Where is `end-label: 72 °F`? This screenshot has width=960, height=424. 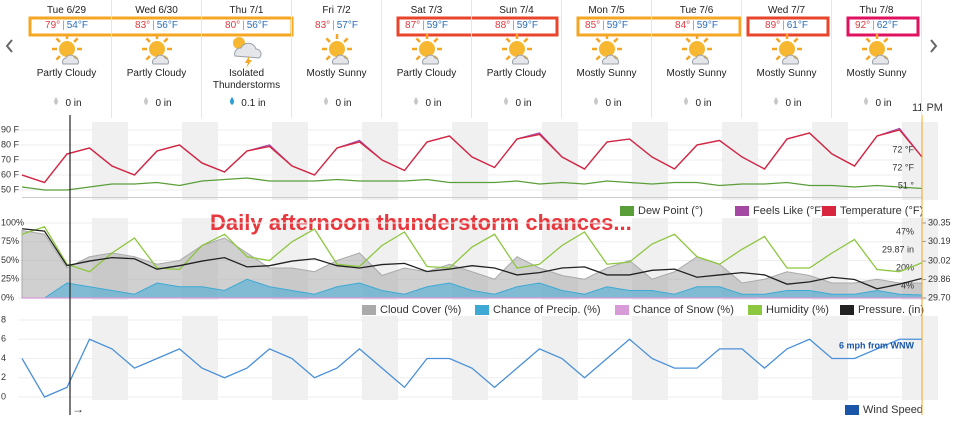 end-label: 72 °F is located at coordinates (903, 149).